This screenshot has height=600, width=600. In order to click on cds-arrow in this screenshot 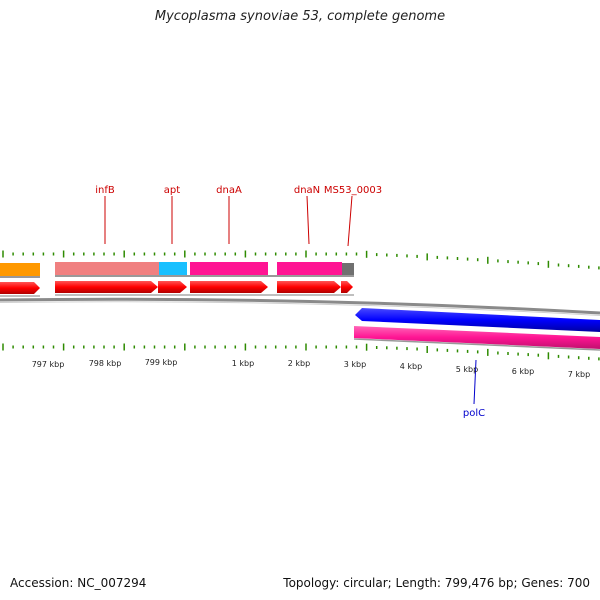, I will do `click(20, 288)`.